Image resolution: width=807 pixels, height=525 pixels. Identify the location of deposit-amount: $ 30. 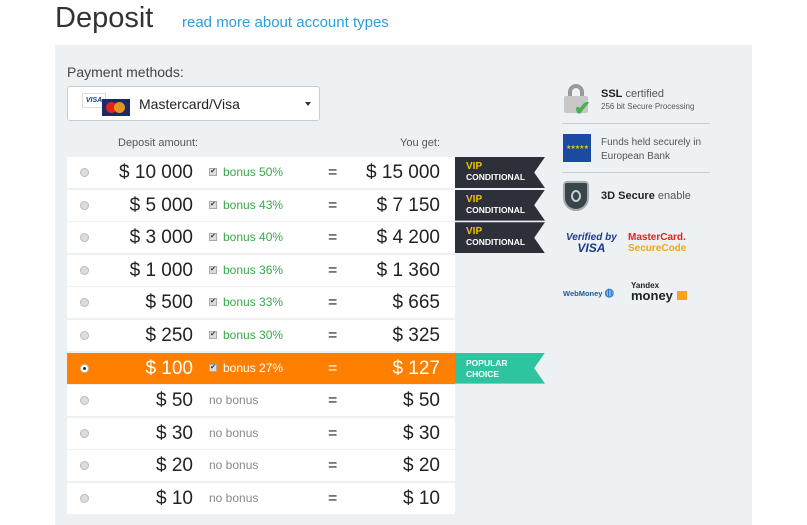
(174, 433).